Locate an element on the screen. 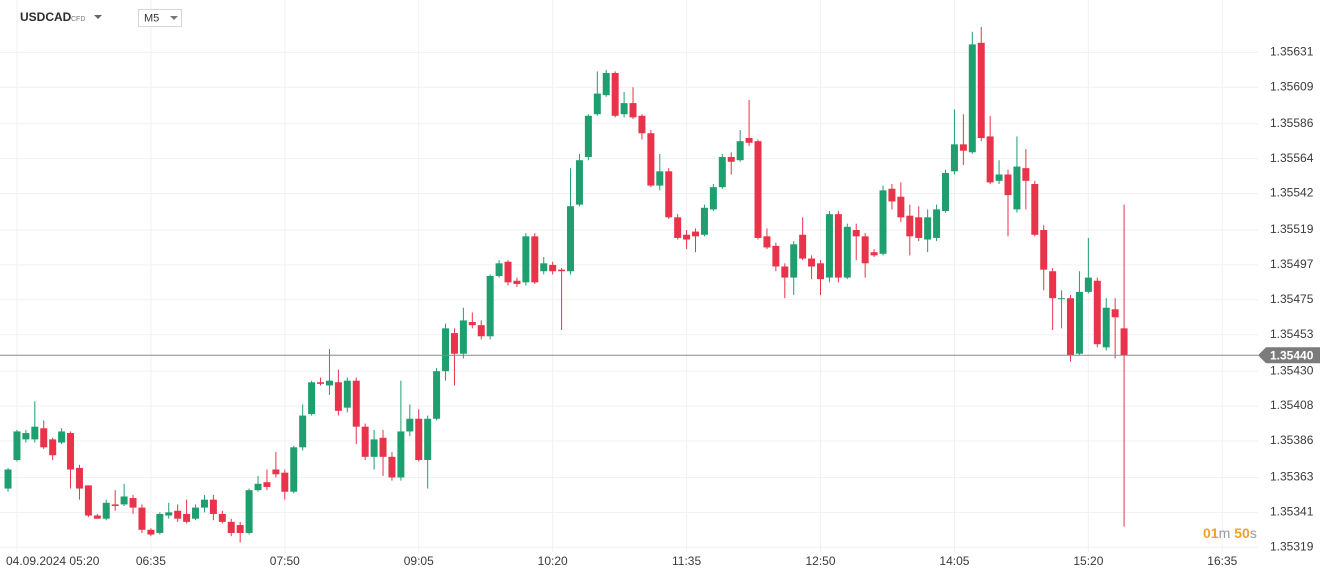  y-tick-label: 1.35363 is located at coordinates (1292, 477).